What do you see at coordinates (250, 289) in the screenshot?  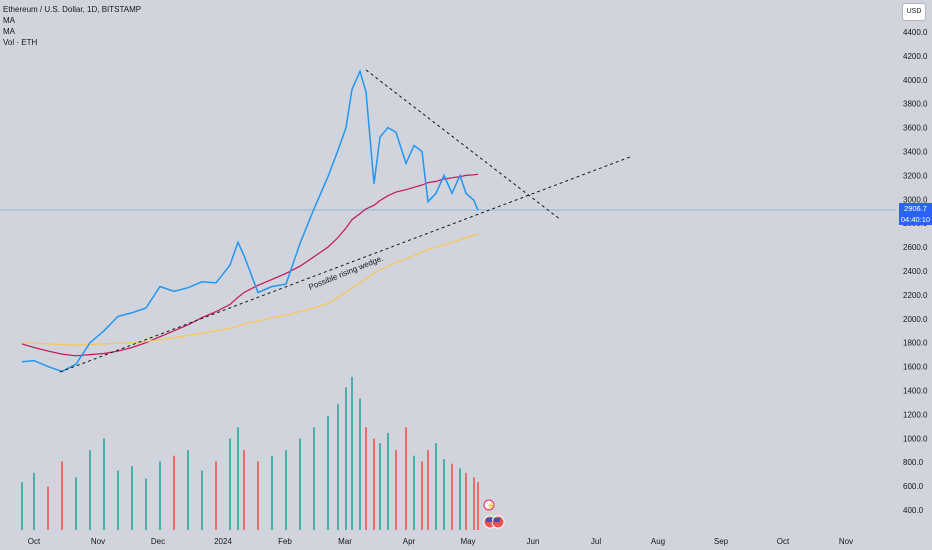 I see `ma-slow-line` at bounding box center [250, 289].